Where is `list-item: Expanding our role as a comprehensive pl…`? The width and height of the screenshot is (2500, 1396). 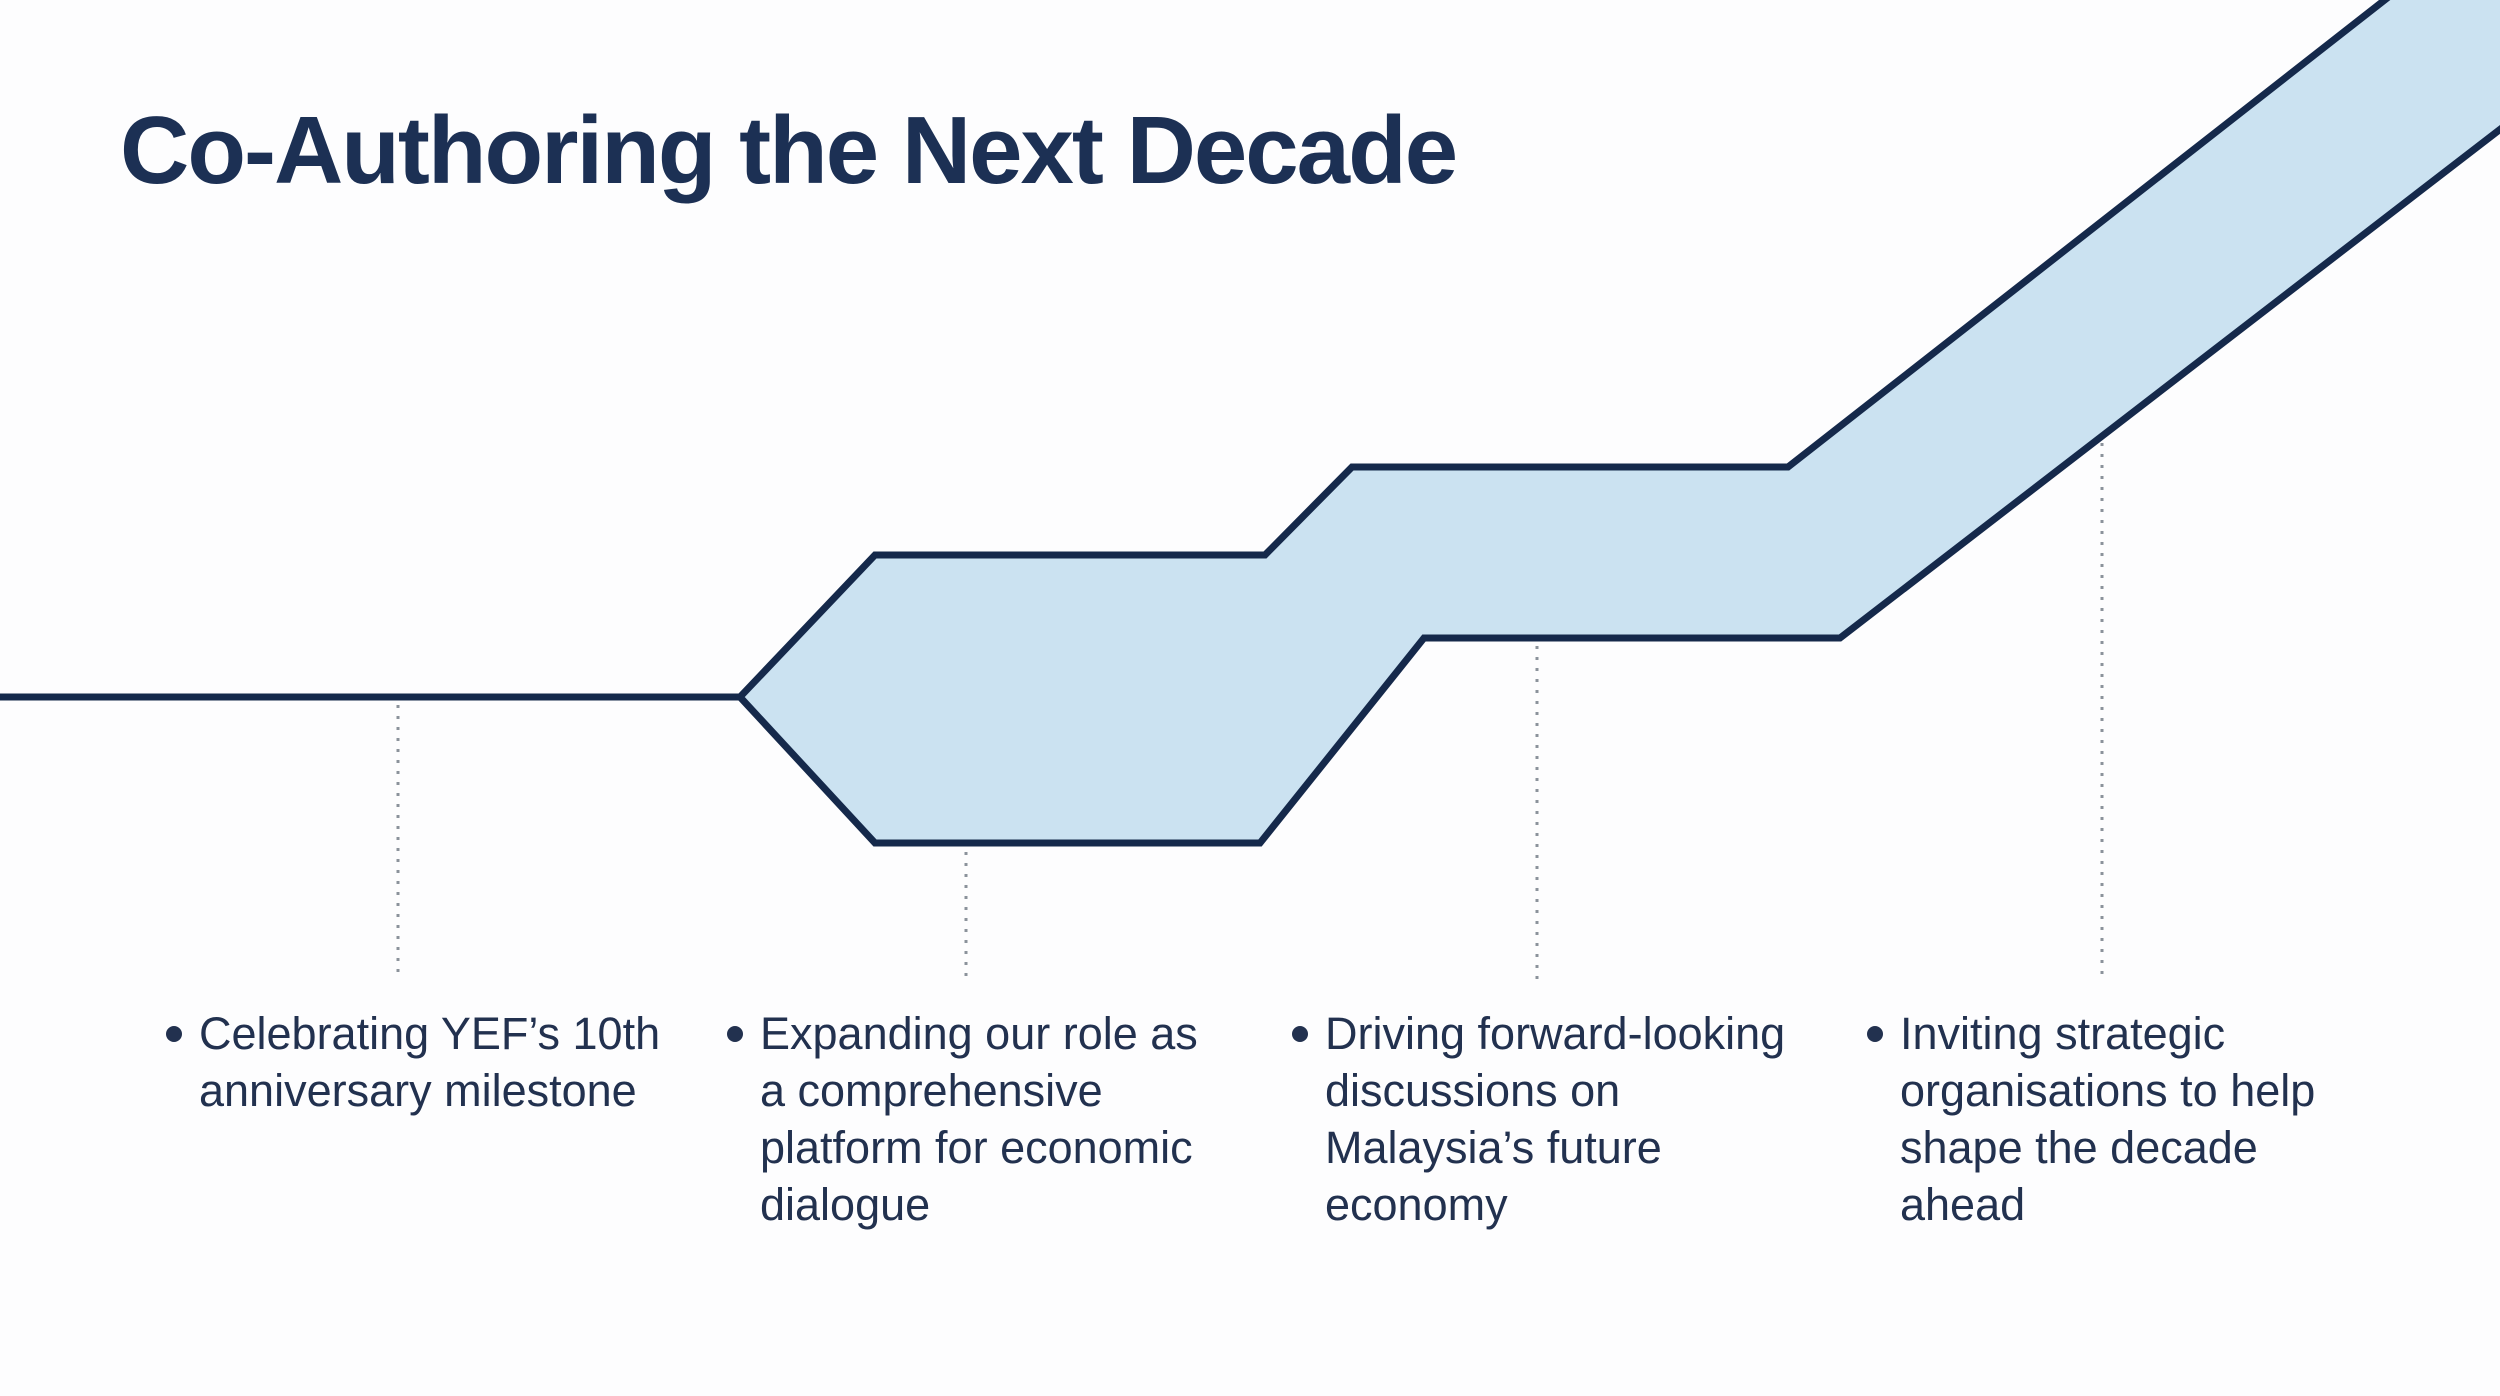
list-item: Expanding our role as a comprehensive pl… is located at coordinates (999, 1119).